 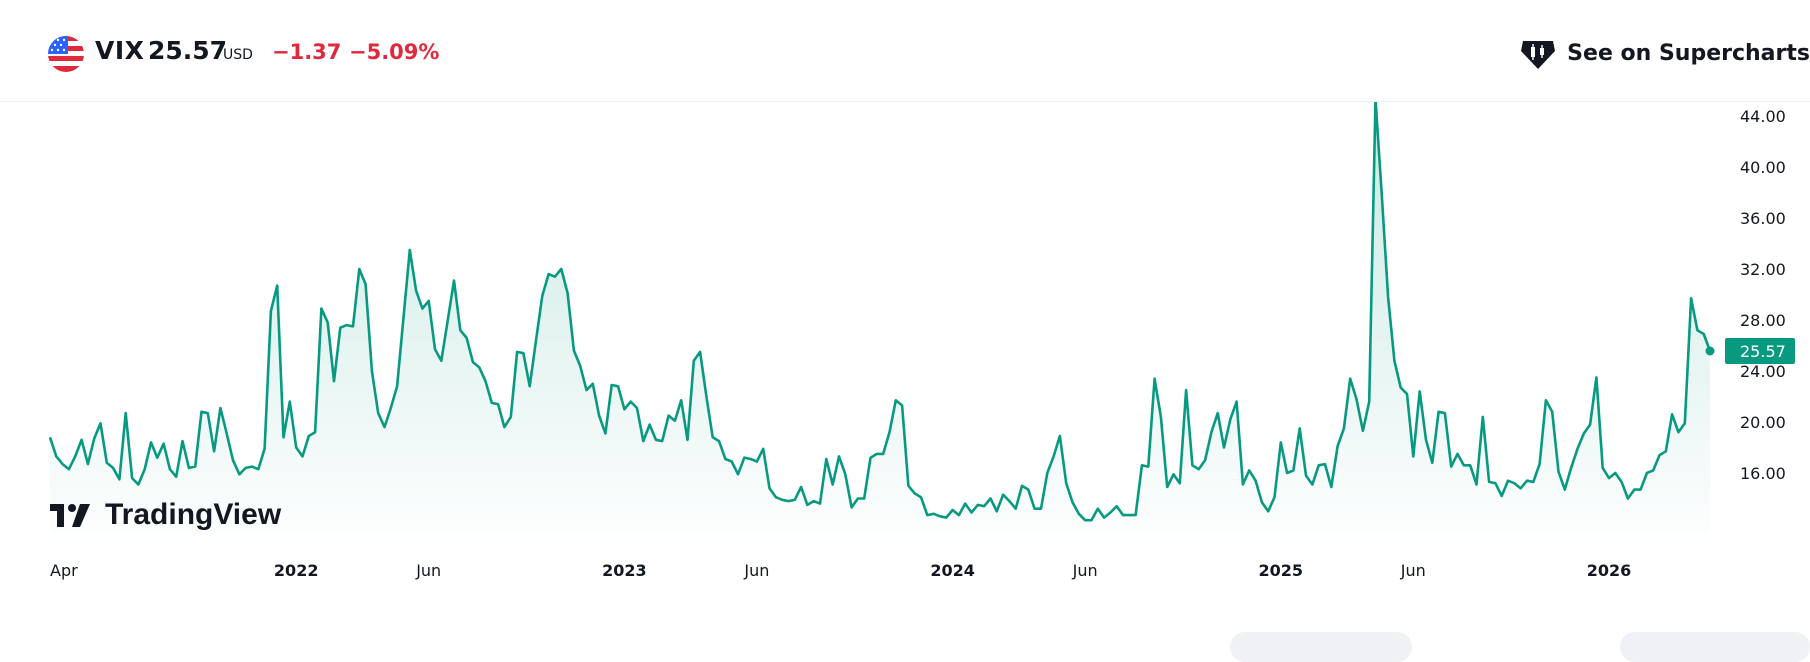 I want to click on y-tick-label: 32.00, so click(x=1763, y=269).